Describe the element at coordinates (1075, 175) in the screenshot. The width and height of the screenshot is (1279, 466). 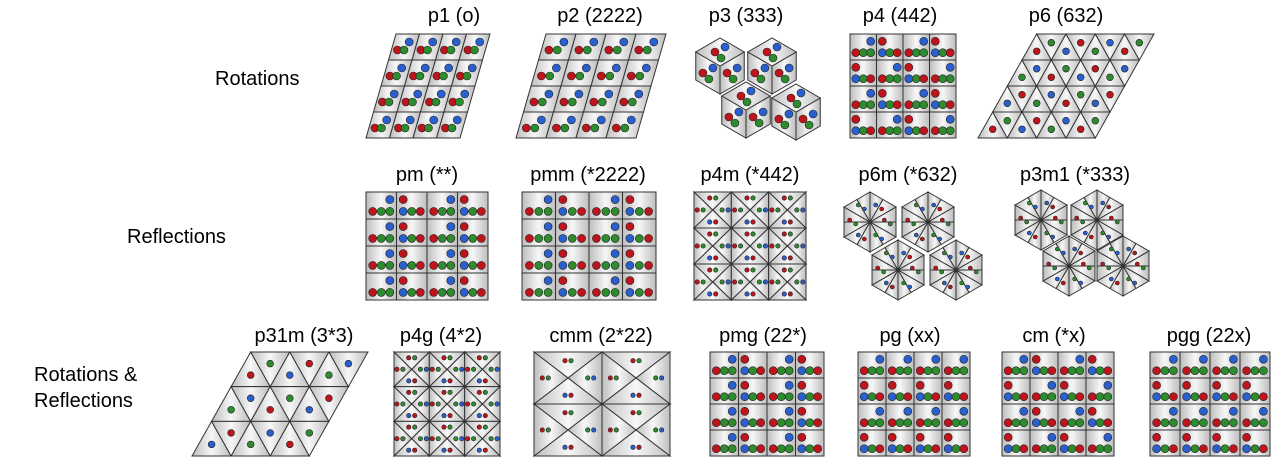
I see `group-title: p3m1 (*333)` at that location.